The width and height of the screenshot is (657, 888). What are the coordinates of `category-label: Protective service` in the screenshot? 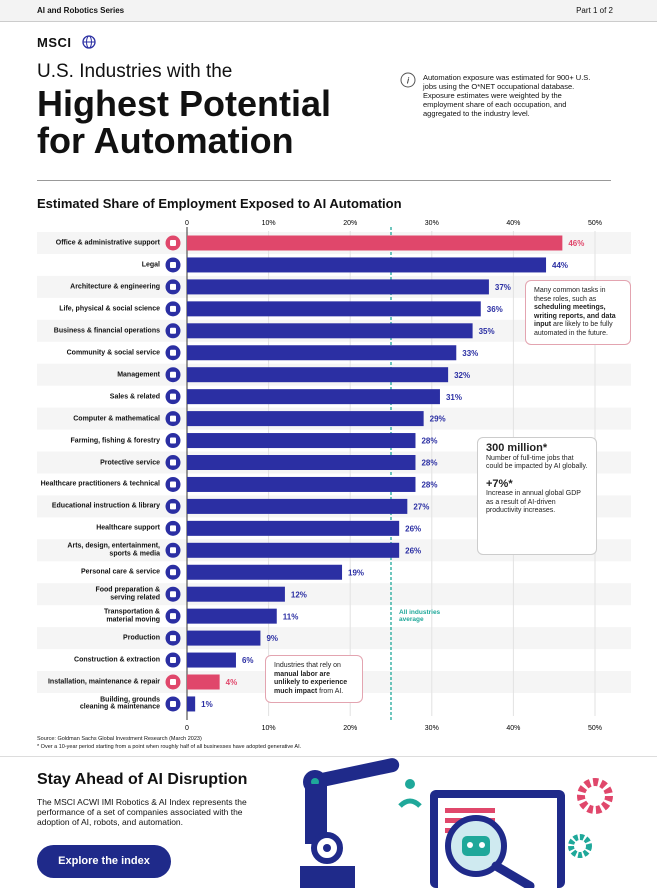 It's located at (130, 462).